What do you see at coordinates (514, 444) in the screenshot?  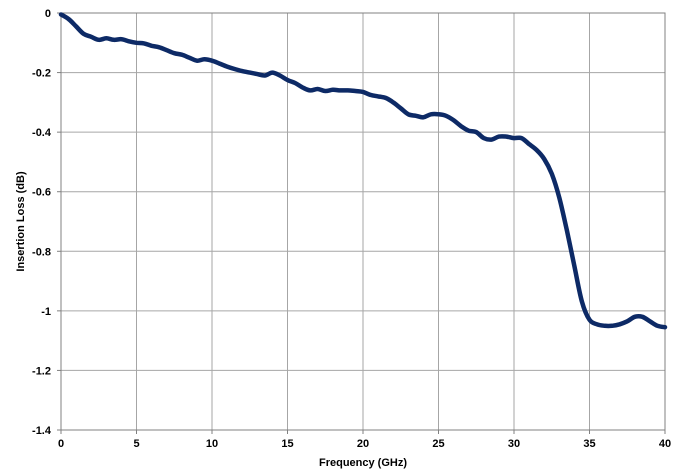 I see `x-tick-label: 30` at bounding box center [514, 444].